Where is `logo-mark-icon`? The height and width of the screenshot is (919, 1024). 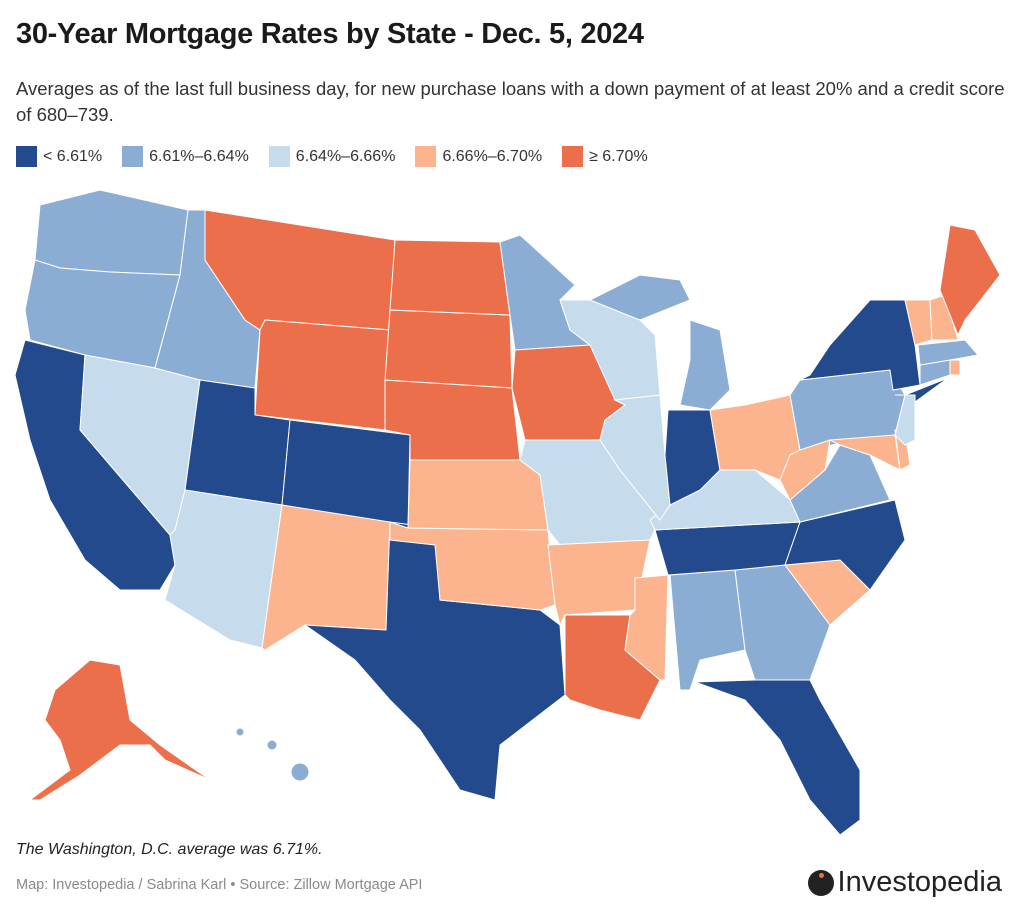 logo-mark-icon is located at coordinates (820, 882).